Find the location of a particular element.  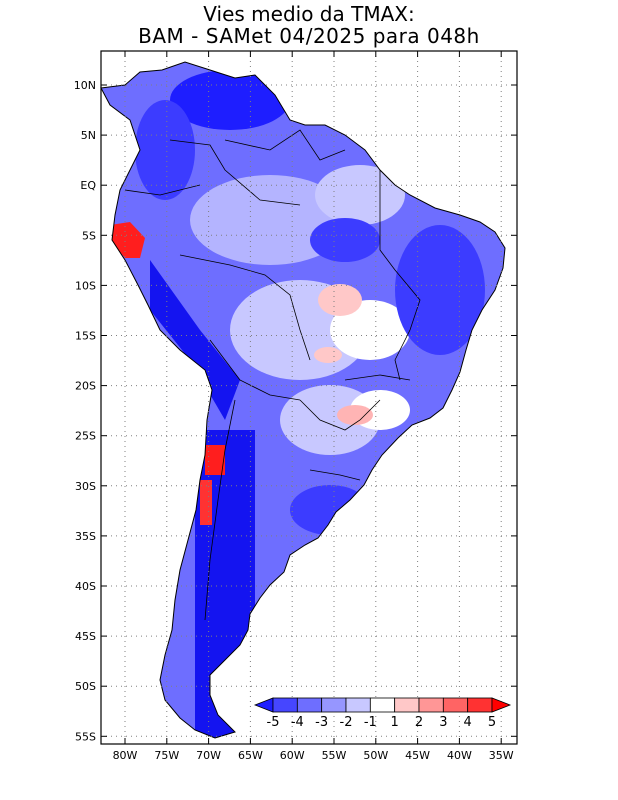

colorbar-label: 4 is located at coordinates (468, 722).